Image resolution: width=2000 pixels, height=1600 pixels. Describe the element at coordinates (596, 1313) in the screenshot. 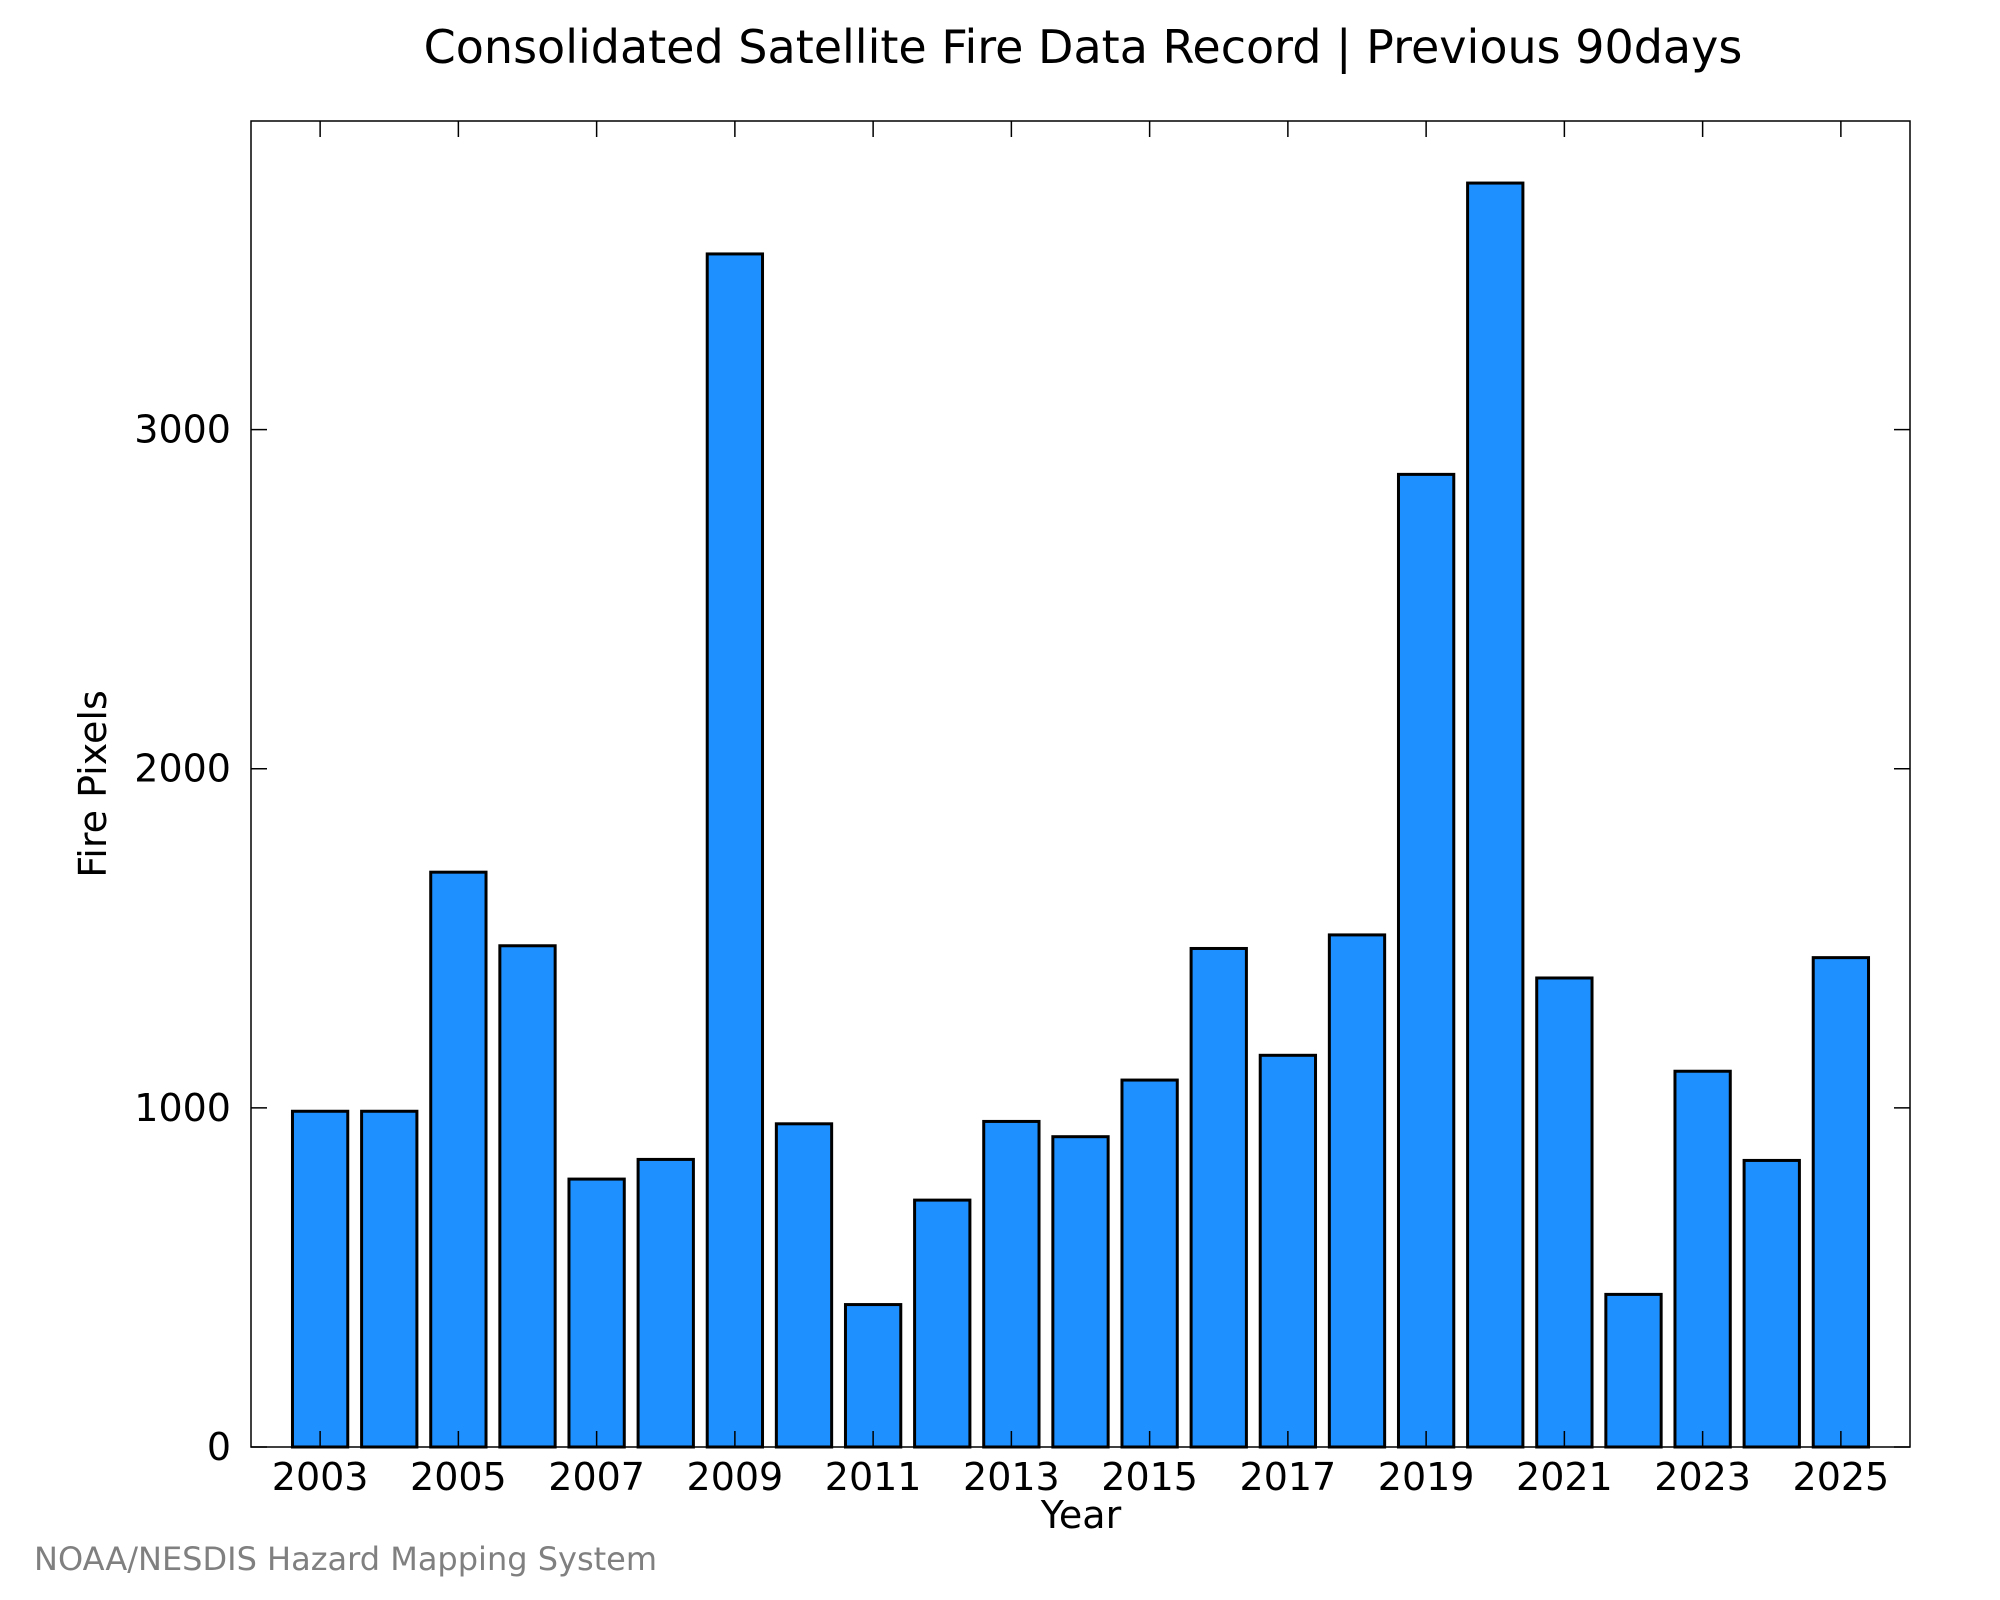

I see `bar-2007` at that location.